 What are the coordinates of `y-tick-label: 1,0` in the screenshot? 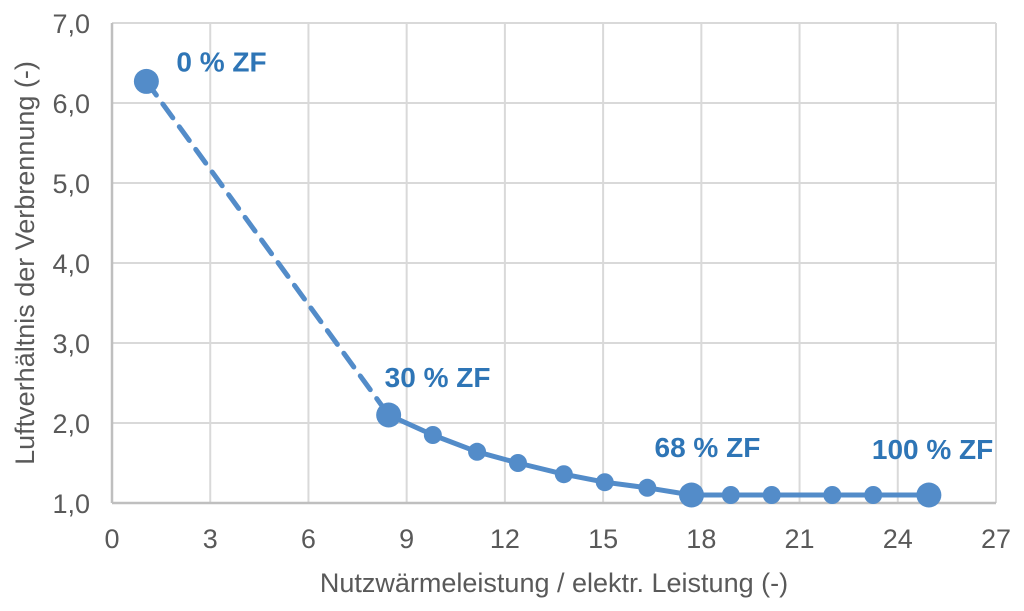 It's located at (71, 504).